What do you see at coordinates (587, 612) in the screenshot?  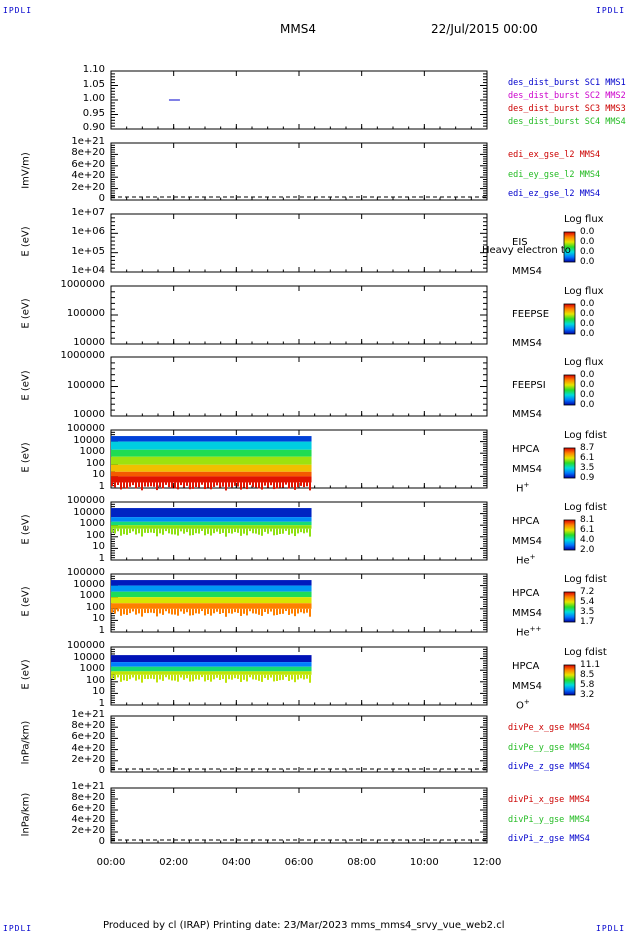 I see `colorbar-value: 3.5` at bounding box center [587, 612].